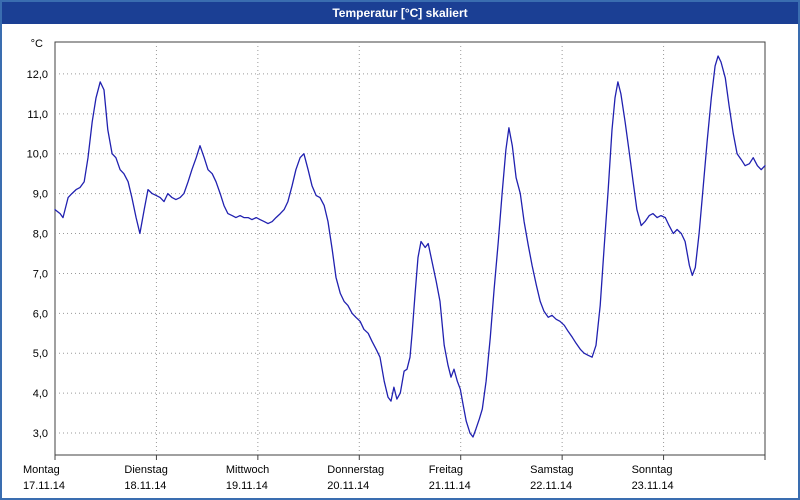 This screenshot has height=500, width=800. What do you see at coordinates (37, 75) in the screenshot?
I see `y-tick-label: 12,0` at bounding box center [37, 75].